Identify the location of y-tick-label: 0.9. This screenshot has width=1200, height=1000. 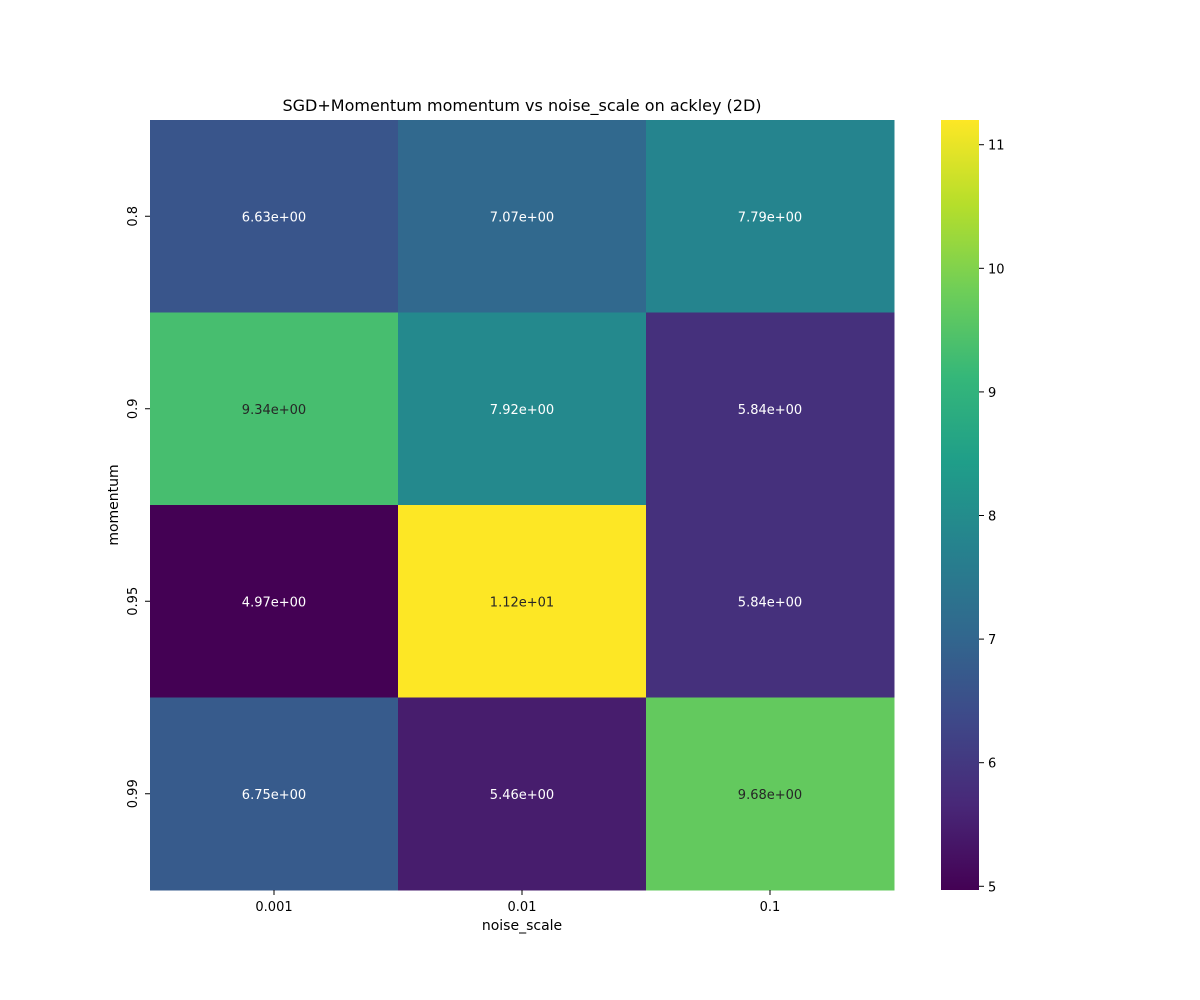
(133, 408).